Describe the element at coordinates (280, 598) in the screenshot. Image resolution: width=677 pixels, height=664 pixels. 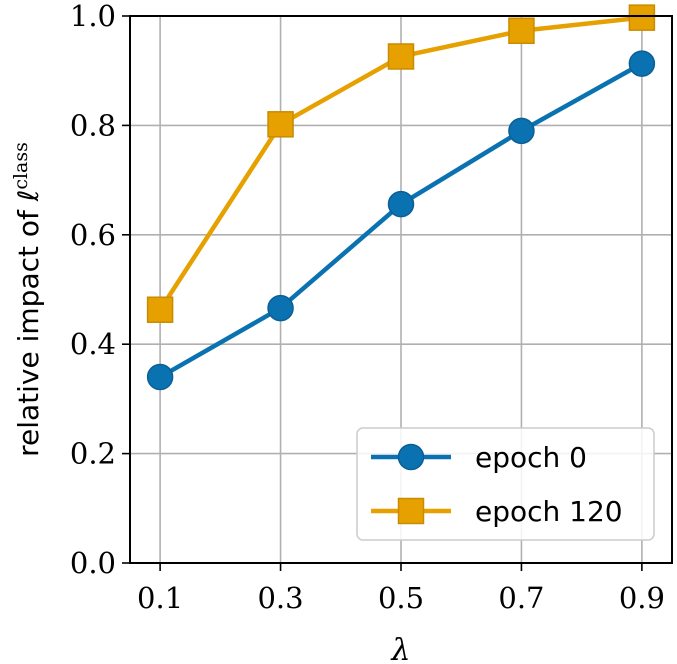
I see `x-tick-label: 0.3` at that location.